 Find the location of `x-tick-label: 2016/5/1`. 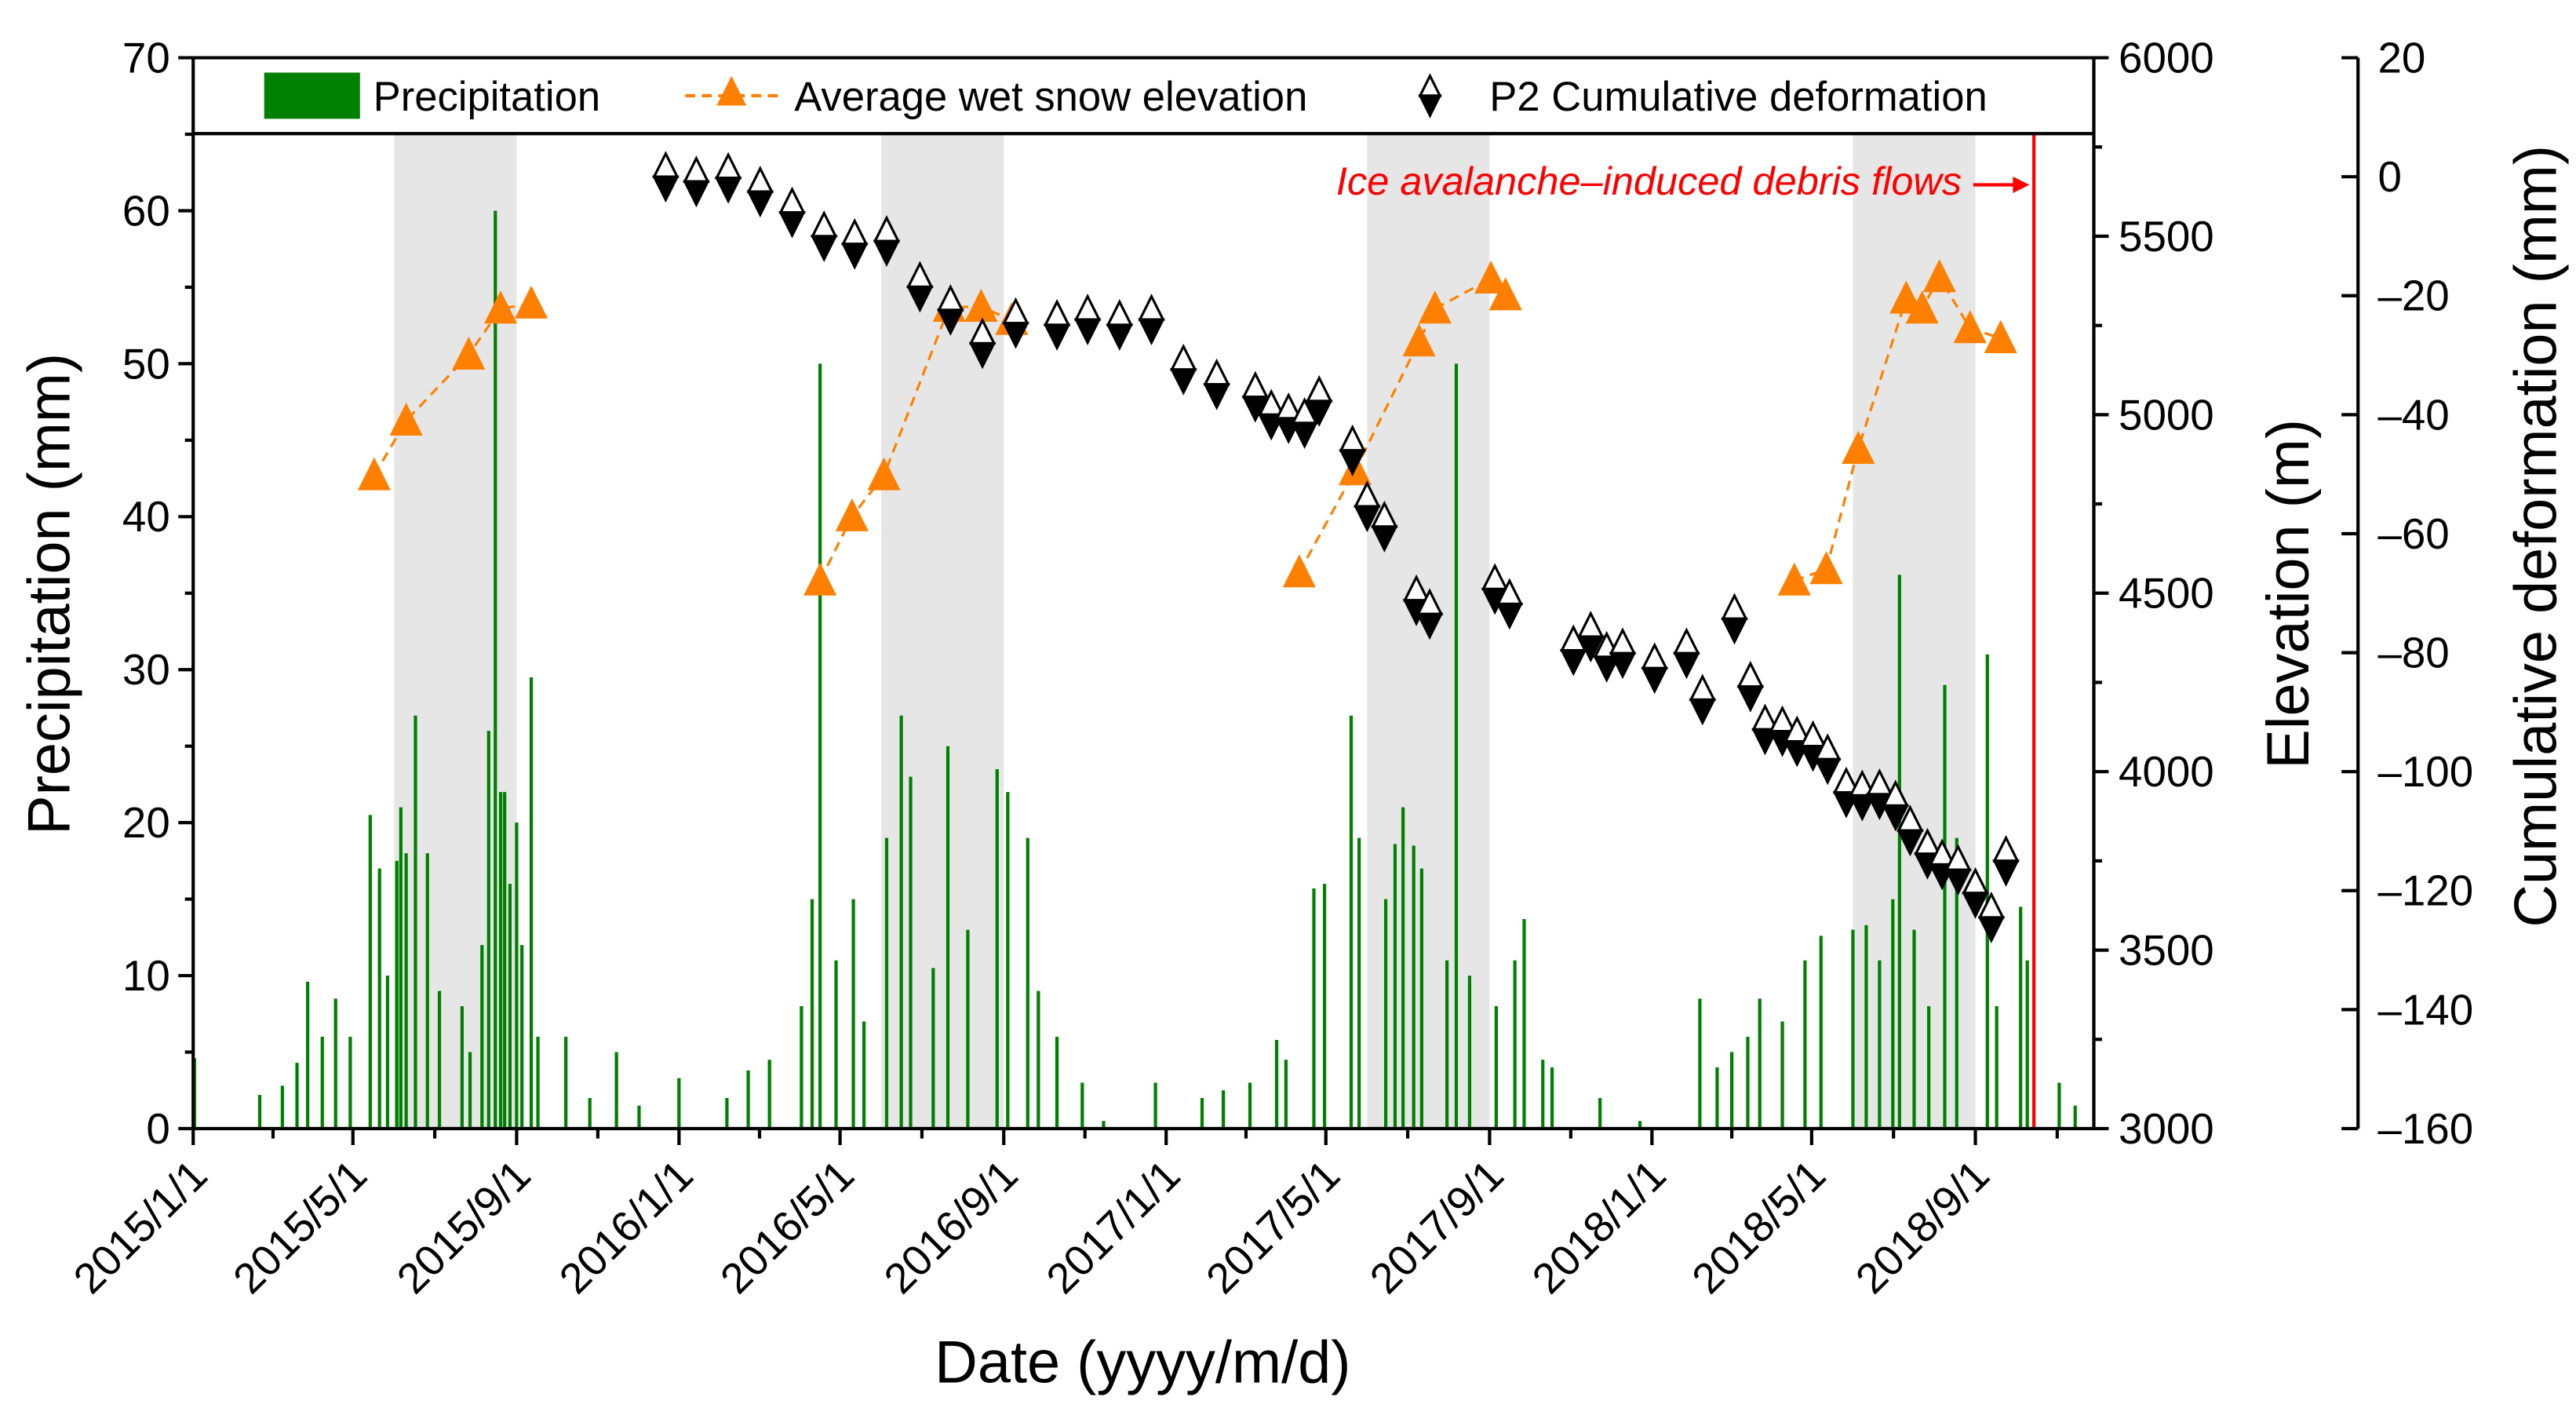

x-tick-label: 2016/5/1 is located at coordinates (787, 1227).